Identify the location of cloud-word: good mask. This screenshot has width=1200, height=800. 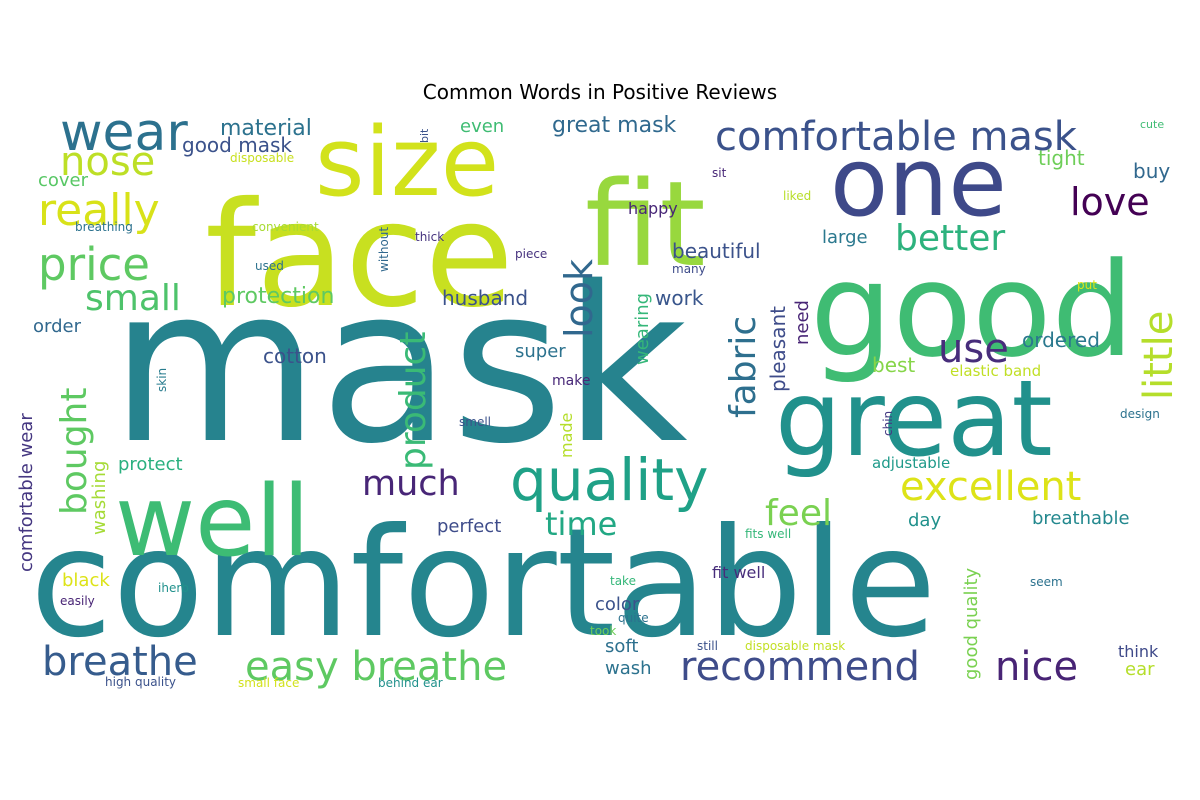
(237, 145).